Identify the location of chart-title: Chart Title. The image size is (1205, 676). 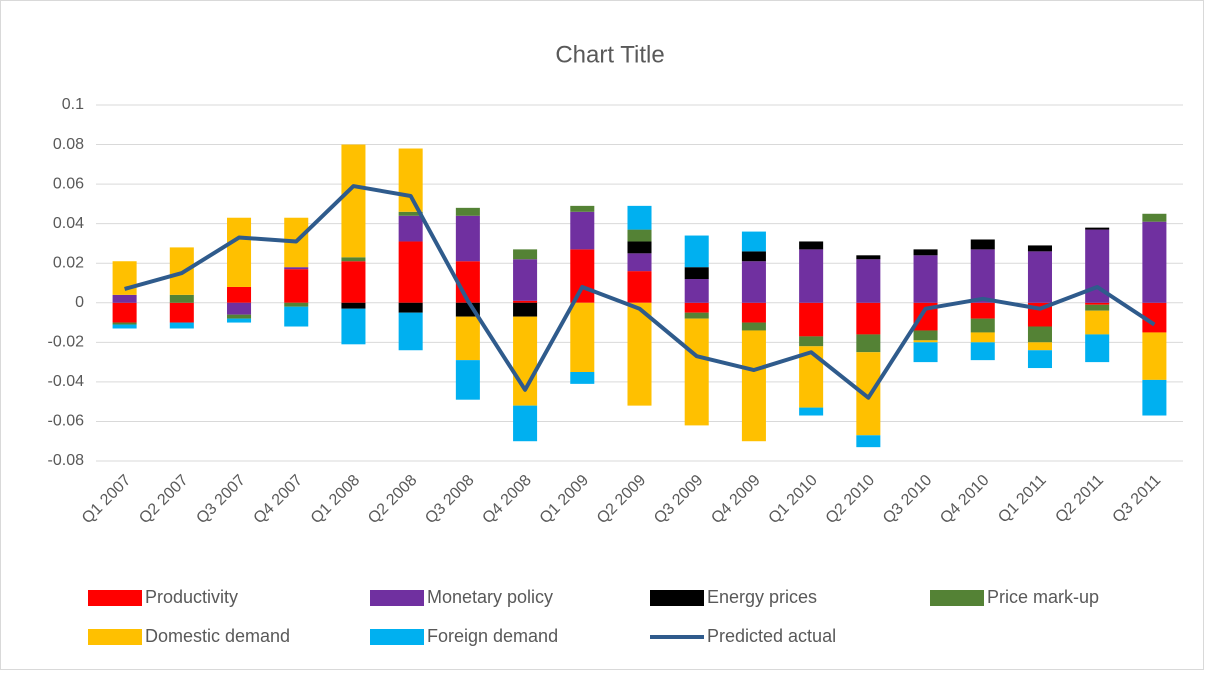
(609, 54).